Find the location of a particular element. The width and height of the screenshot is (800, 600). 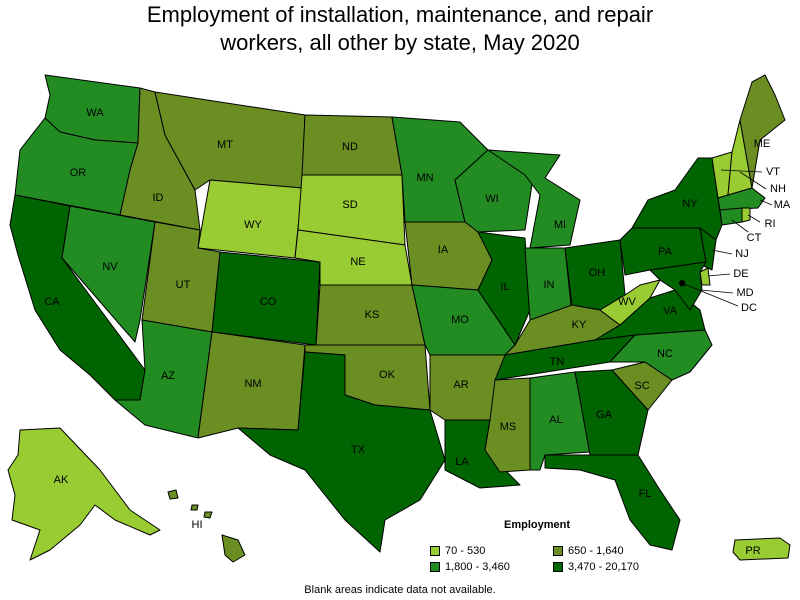

state-label-NE: NE is located at coordinates (357, 262).